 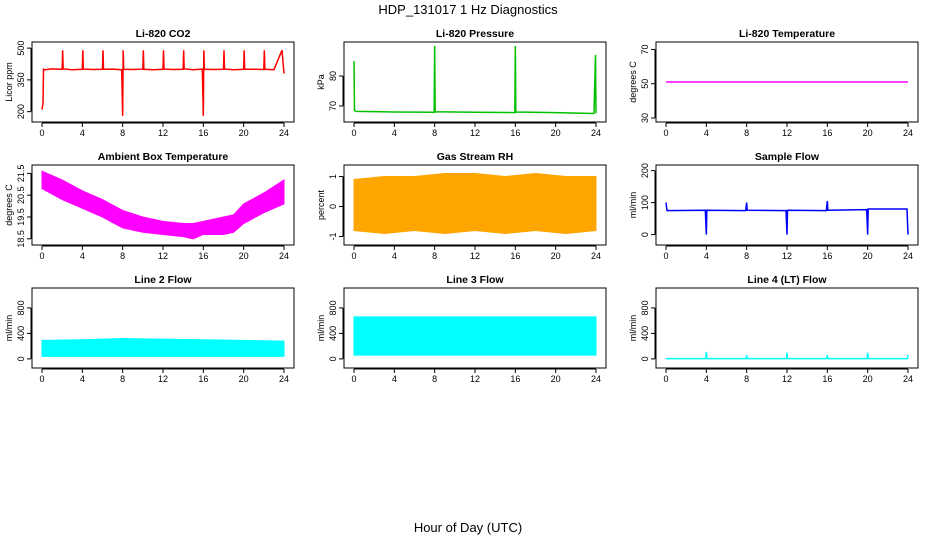 What do you see at coordinates (475, 80) in the screenshot?
I see `panel-li-820-pressure-series-0-line` at bounding box center [475, 80].